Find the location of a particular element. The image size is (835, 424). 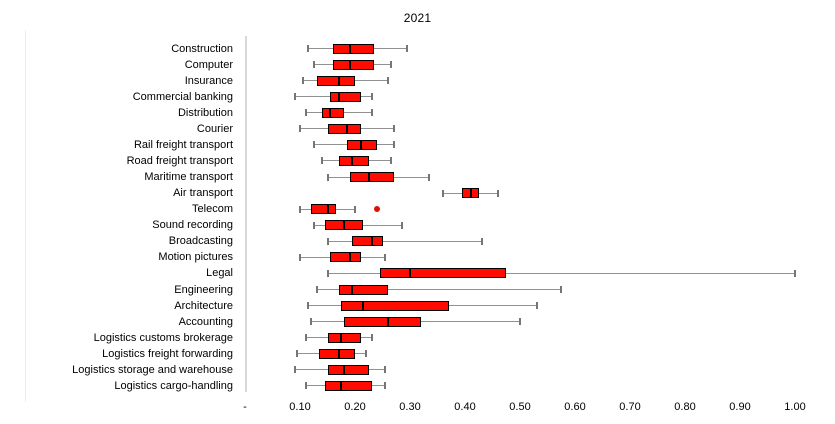

category-label: Telecom is located at coordinates (212, 209).